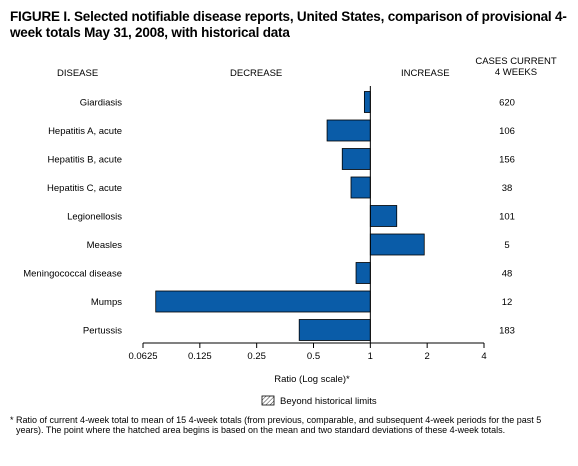 Image resolution: width=578 pixels, height=466 pixels. Describe the element at coordinates (84, 188) in the screenshot. I see `category-label: Hepatitis C, acute` at that location.